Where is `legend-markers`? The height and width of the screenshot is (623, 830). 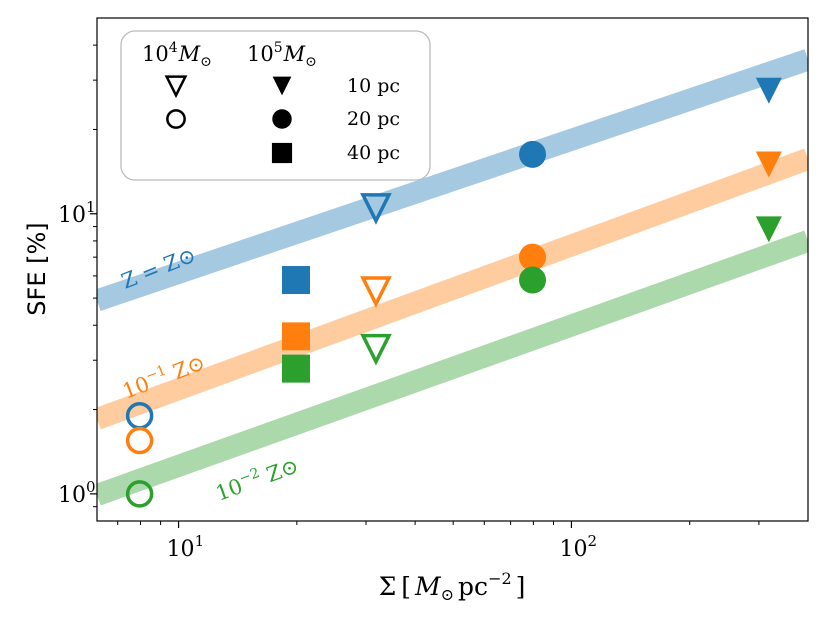 legend-markers is located at coordinates (228, 119).